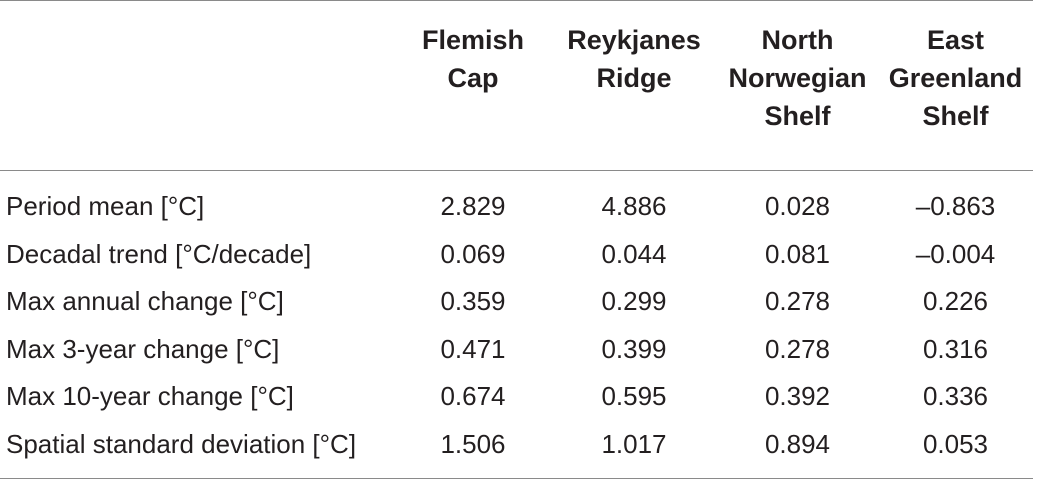 Image resolution: width=1039 pixels, height=479 pixels. I want to click on cell-value: 0.894, so click(797, 443).